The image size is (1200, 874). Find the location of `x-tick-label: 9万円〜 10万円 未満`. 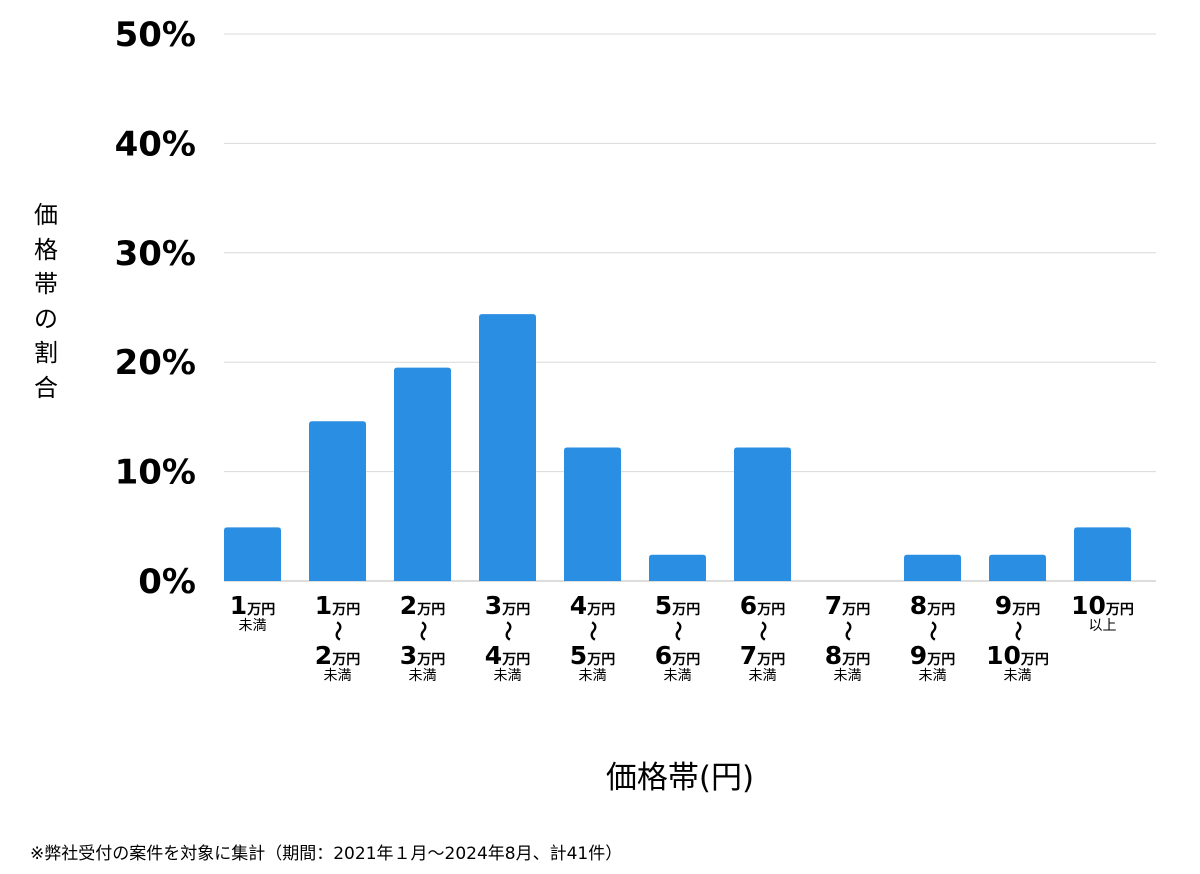

x-tick-label: 9万円〜 10万円 未満 is located at coordinates (1017, 637).